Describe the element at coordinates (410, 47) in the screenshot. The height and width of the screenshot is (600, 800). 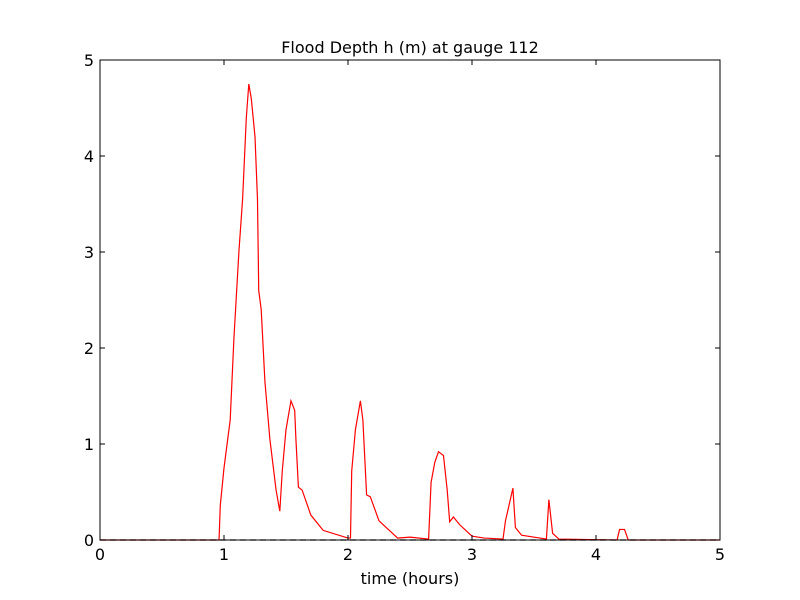
I see `chart-title: Flood Depth h (m) at gauge 112` at that location.